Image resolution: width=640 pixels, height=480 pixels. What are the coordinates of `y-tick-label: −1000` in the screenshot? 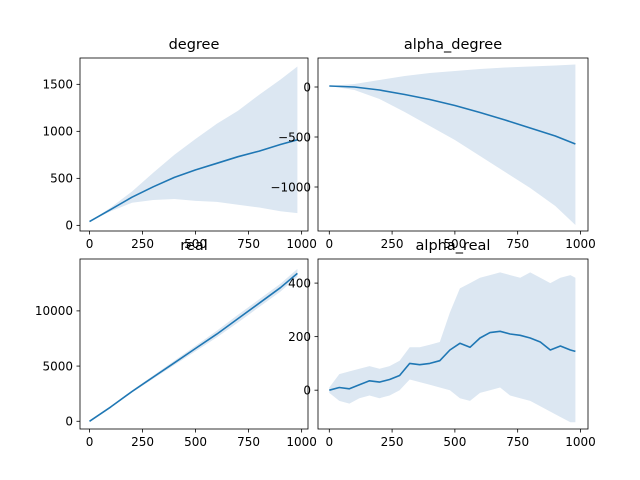 It's located at (290, 187).